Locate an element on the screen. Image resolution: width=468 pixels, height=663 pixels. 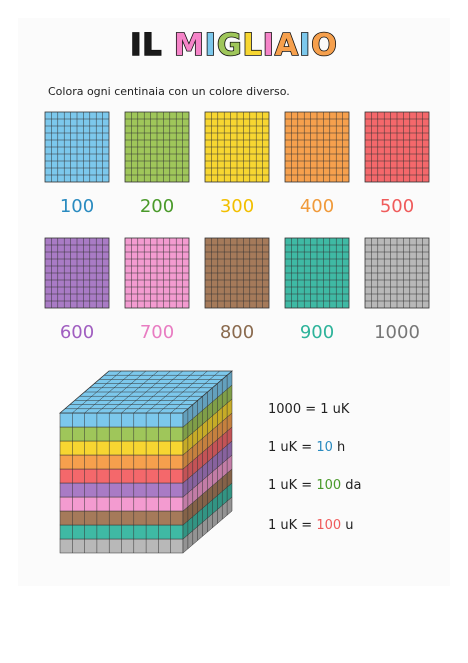
equation-part: 1000 = 1 uK is located at coordinates (309, 409).